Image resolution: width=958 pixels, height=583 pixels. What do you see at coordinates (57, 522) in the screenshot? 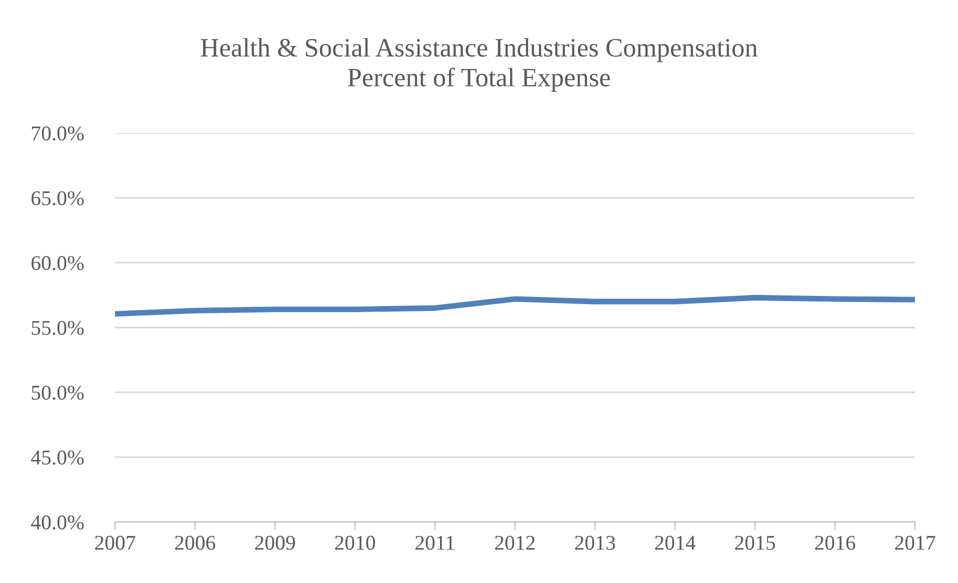
I see `y-tick-label: 40.0%` at bounding box center [57, 522].